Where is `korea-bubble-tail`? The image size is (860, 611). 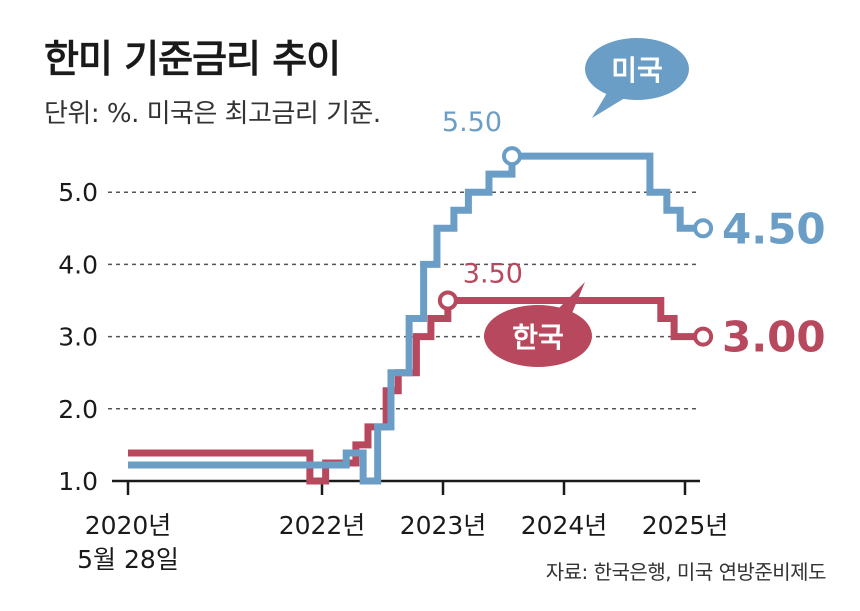 korea-bubble-tail is located at coordinates (570, 300).